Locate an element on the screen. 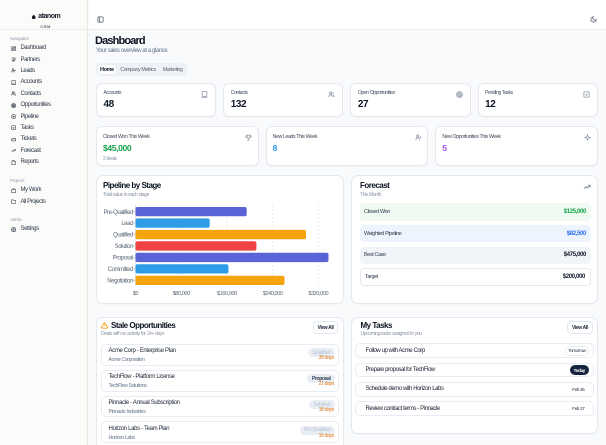 The image size is (606, 445). svg-text: $320,000 is located at coordinates (318, 294).